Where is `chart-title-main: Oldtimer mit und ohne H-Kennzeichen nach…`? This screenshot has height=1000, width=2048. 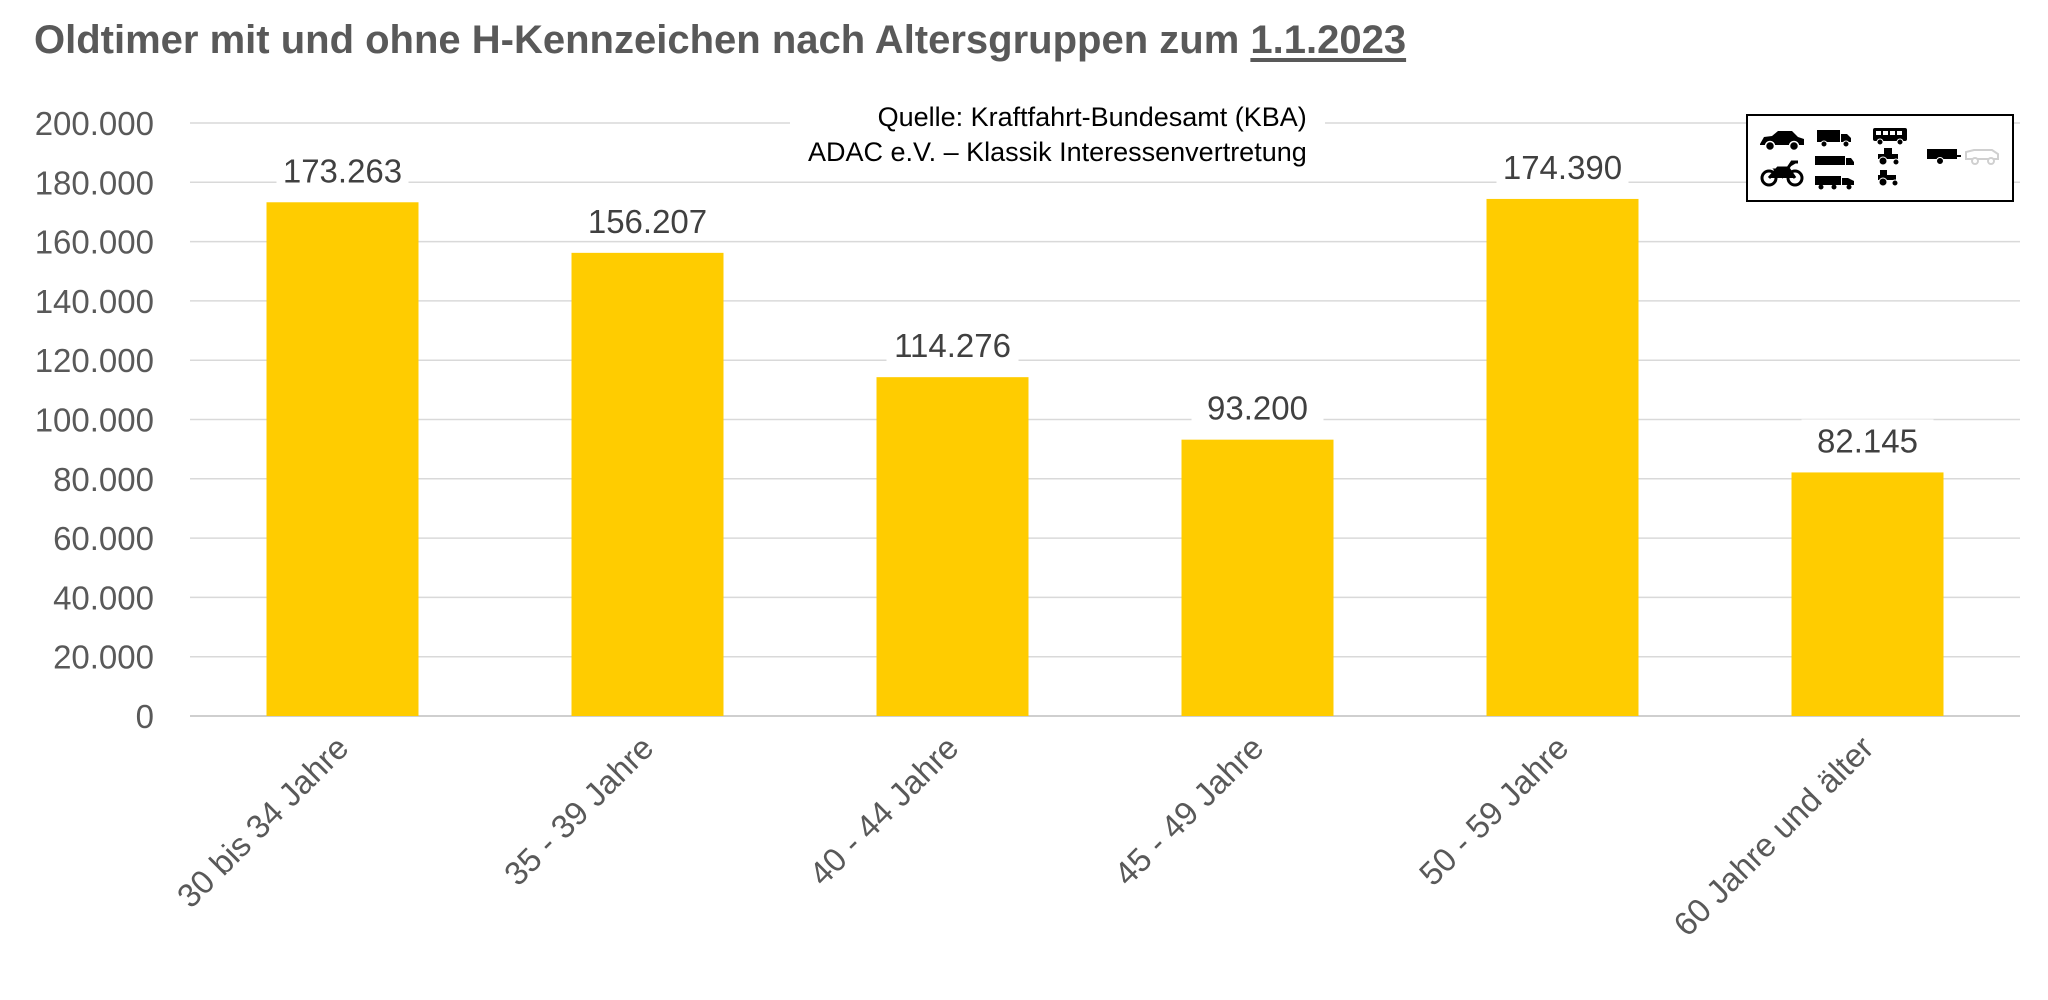
chart-title-main: Oldtimer mit und ohne H-Kennzeichen nach… is located at coordinates (642, 40).